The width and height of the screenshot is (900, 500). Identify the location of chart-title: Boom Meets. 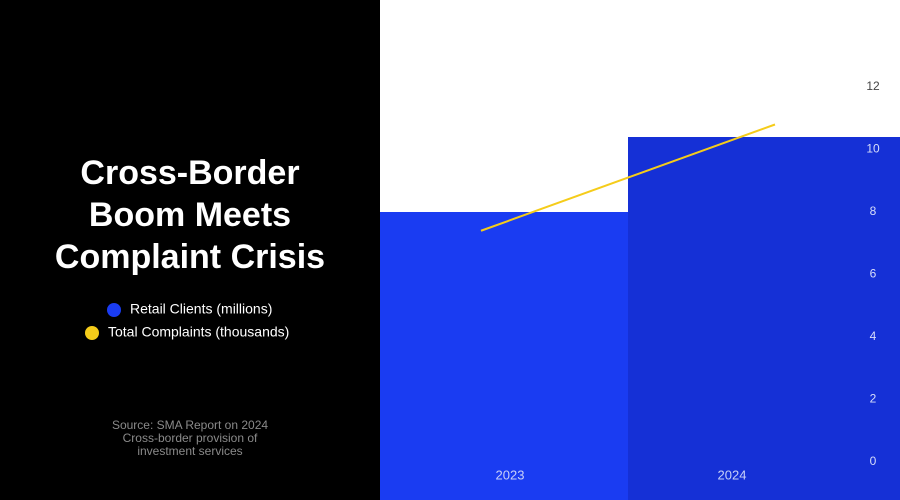
(190, 215).